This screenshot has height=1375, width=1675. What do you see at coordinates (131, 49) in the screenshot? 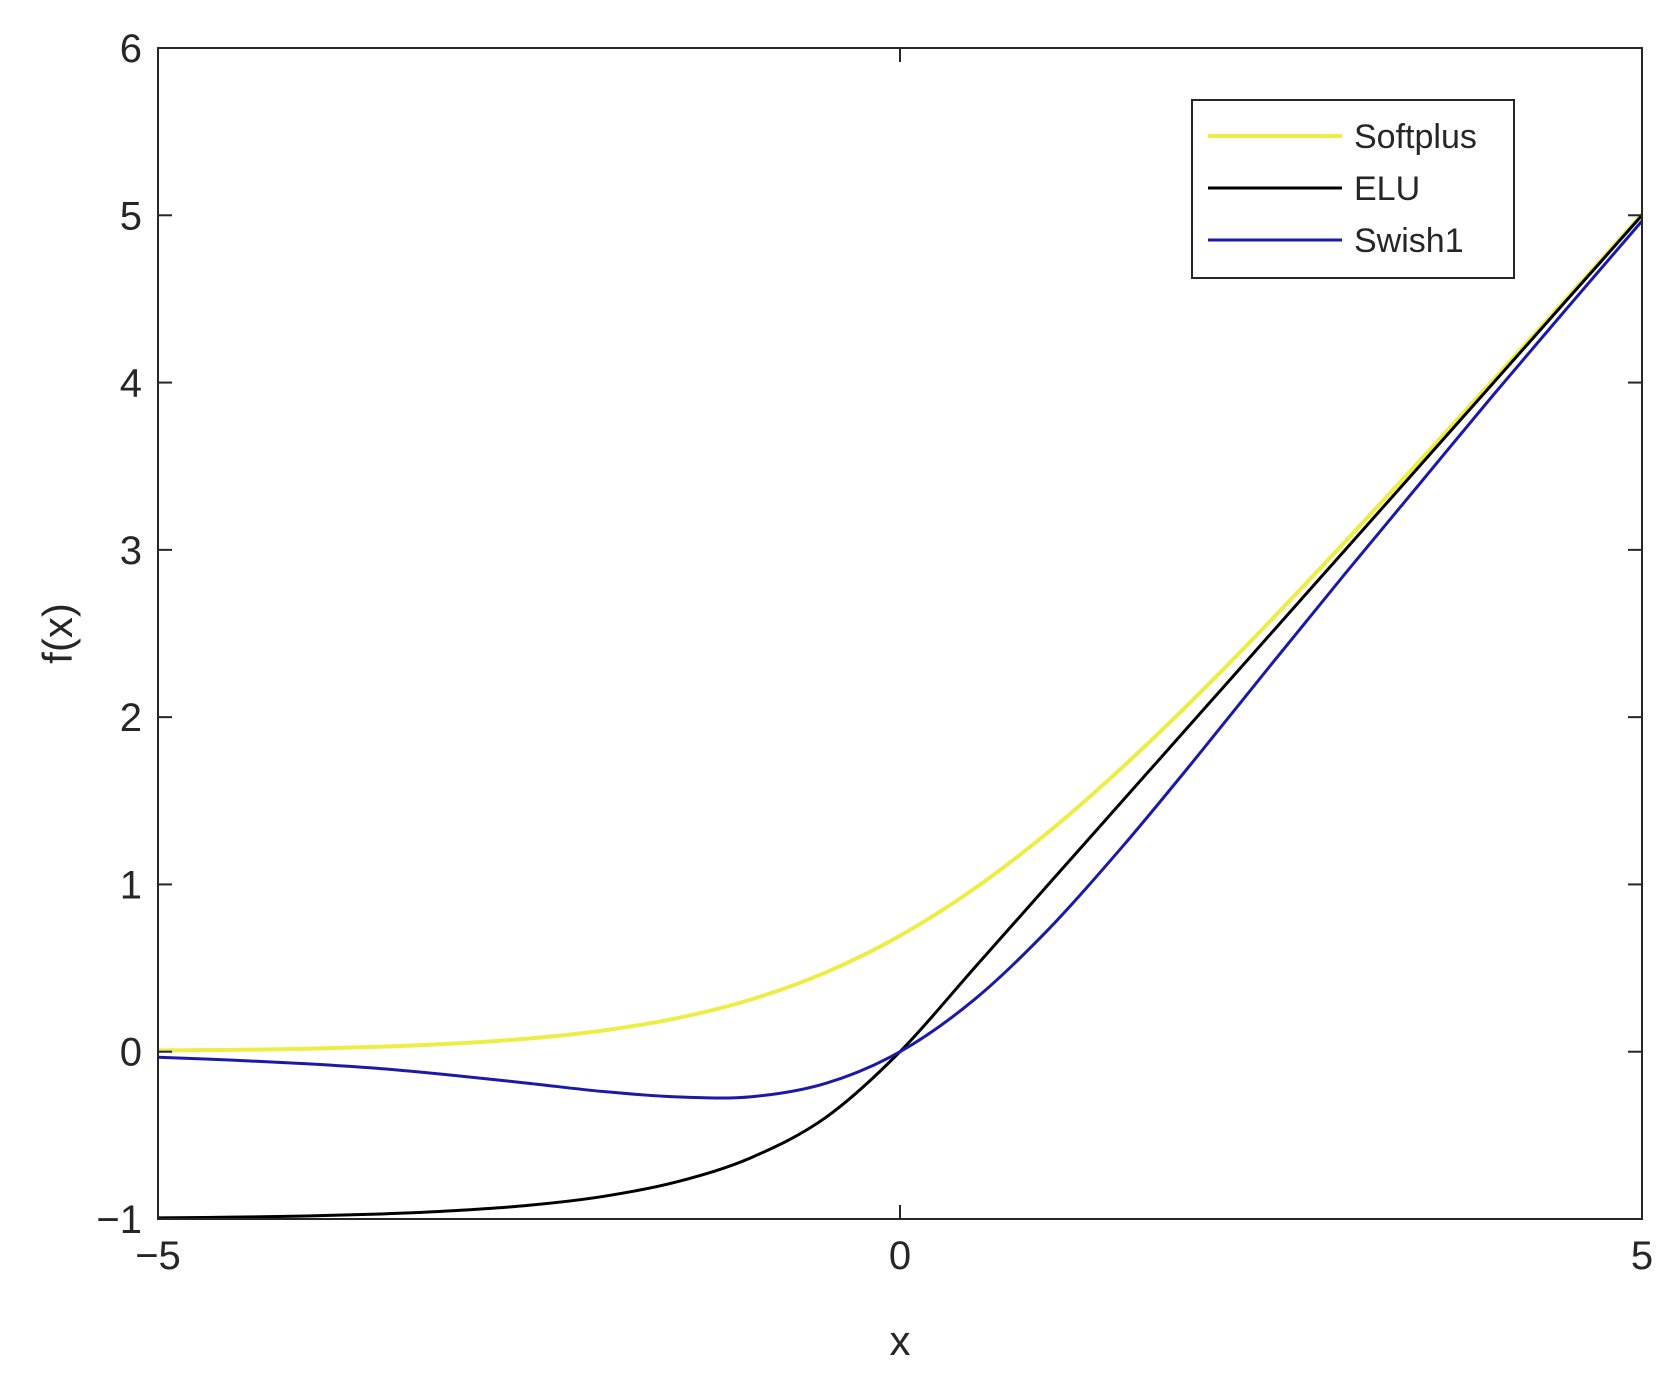
I see `y-tick-label: 6` at bounding box center [131, 49].